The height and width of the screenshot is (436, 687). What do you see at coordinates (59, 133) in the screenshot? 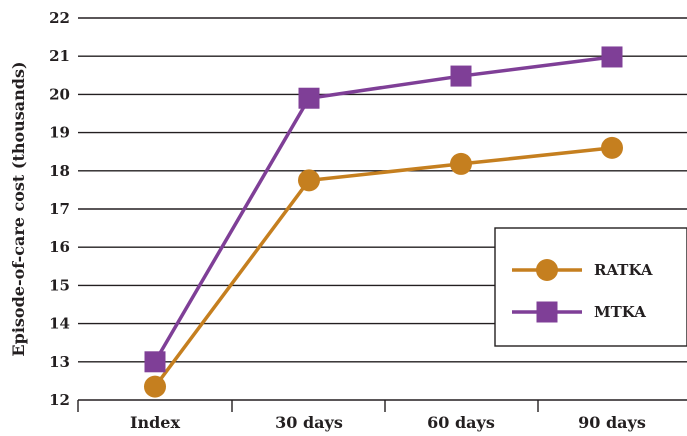
I see `y-tick-label: 19` at bounding box center [59, 133].